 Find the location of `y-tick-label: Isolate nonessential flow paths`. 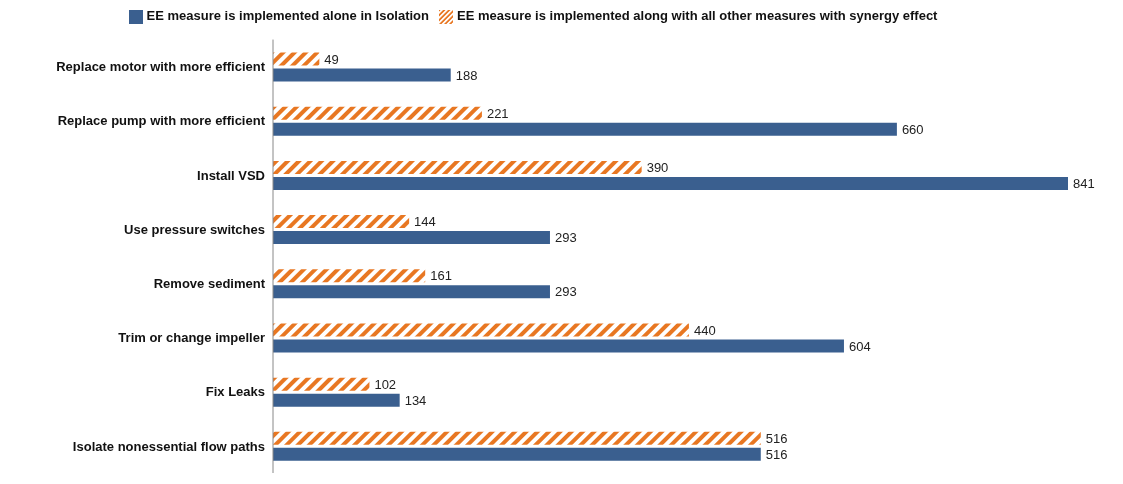

y-tick-label: Isolate nonessential flow paths is located at coordinates (168, 446).